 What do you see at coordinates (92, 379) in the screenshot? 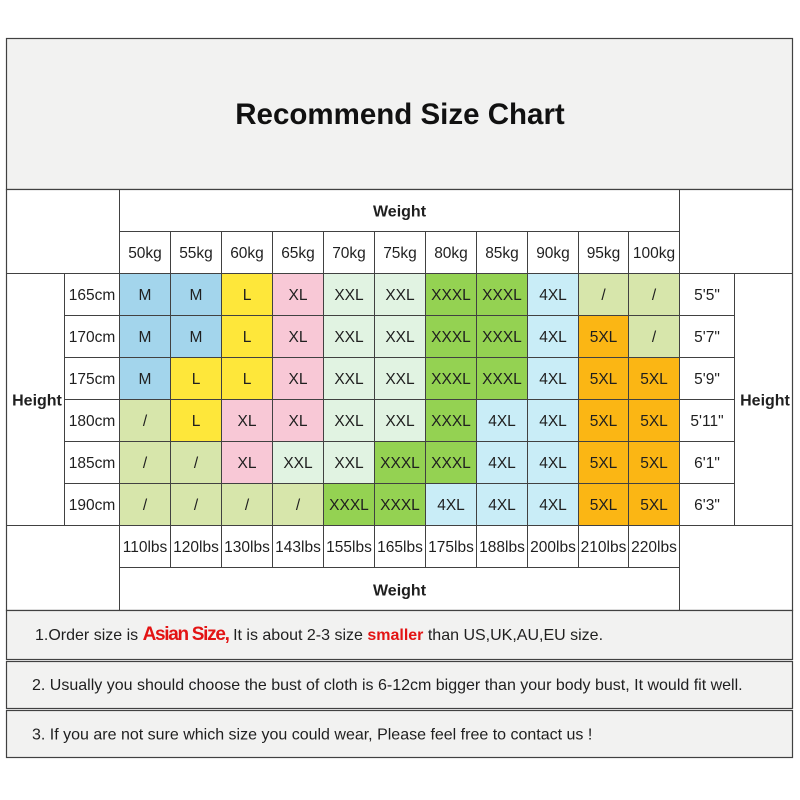
I see `svg-text: 175cm` at bounding box center [92, 379].